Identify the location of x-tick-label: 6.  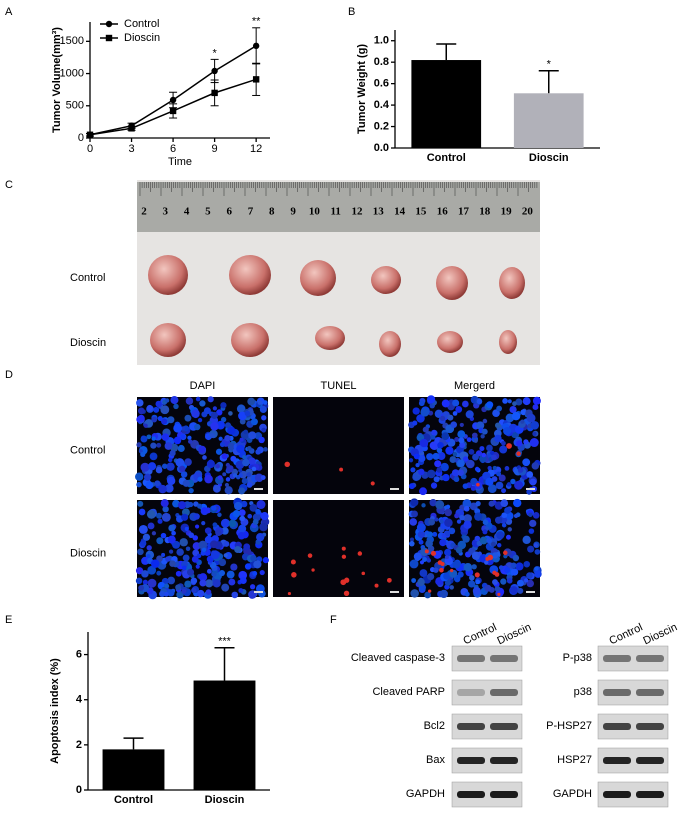
(173, 149).